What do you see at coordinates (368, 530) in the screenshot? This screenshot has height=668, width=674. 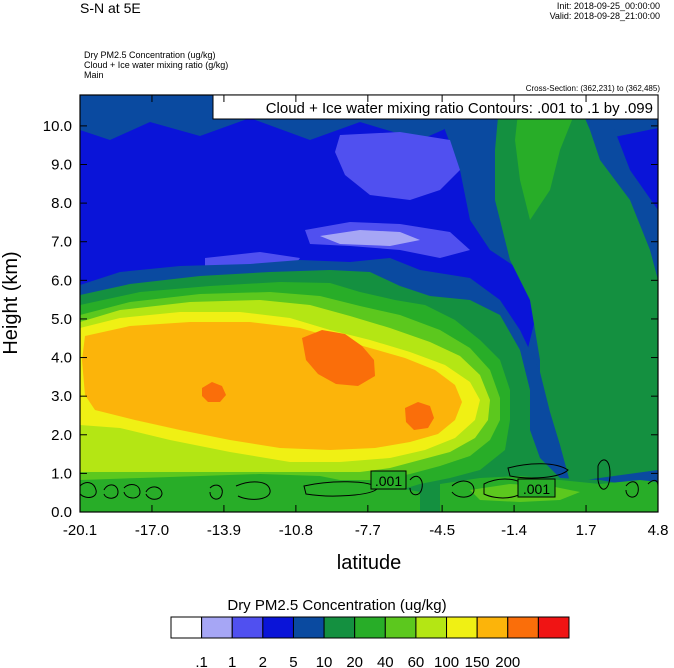 I see `x-tick-label: -7.7` at bounding box center [368, 530].